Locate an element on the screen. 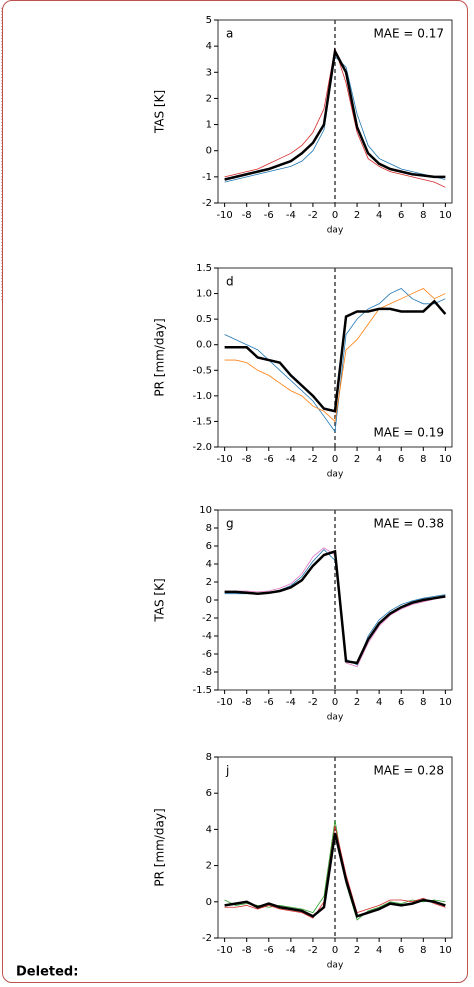  panel-letter: d is located at coordinates (230, 282).